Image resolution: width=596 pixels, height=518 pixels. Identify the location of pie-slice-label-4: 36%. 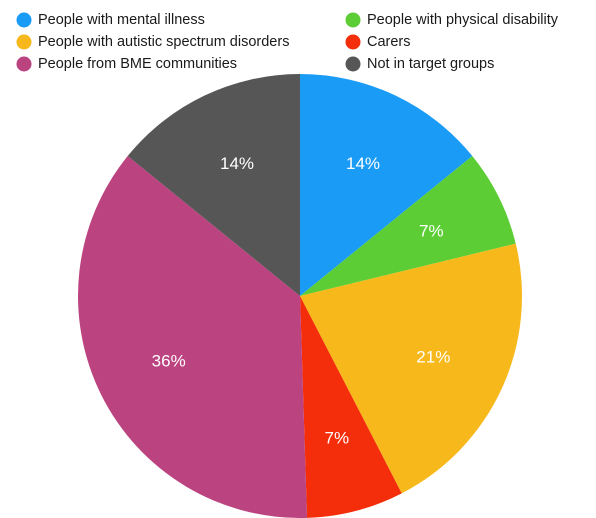
(169, 361).